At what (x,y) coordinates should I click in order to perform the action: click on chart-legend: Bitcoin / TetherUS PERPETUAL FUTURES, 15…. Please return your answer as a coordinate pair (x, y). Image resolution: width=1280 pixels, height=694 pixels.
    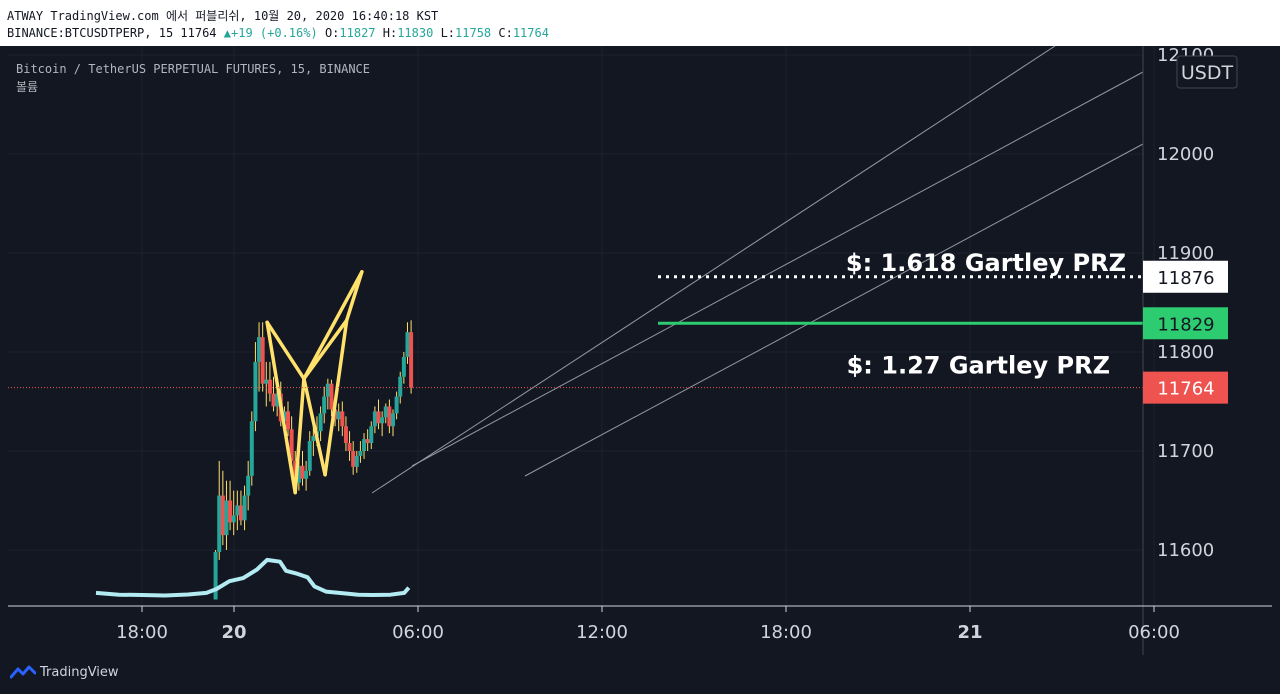
    Looking at the image, I should click on (193, 78).